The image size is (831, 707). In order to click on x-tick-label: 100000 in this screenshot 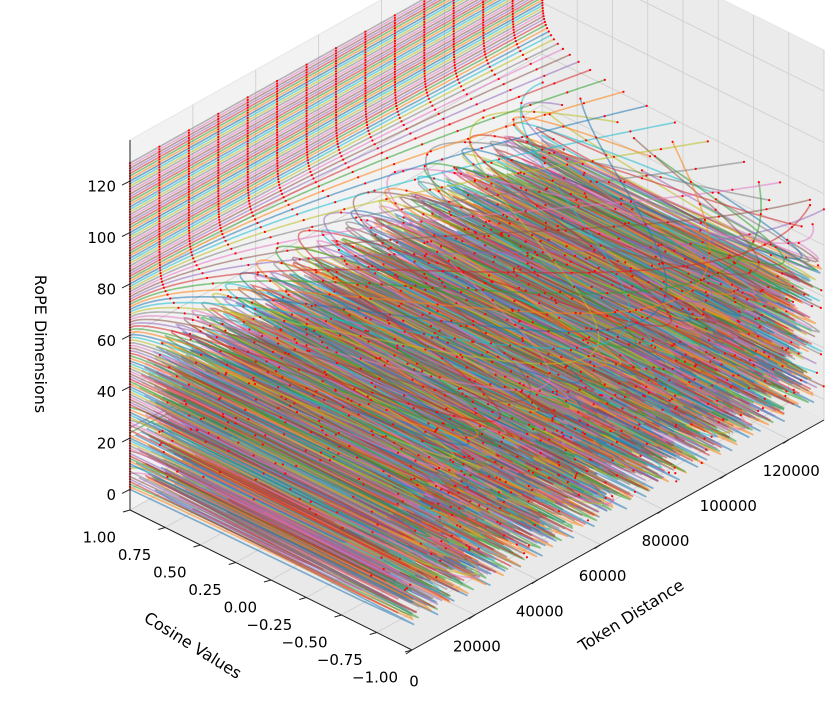, I will do `click(728, 506)`.